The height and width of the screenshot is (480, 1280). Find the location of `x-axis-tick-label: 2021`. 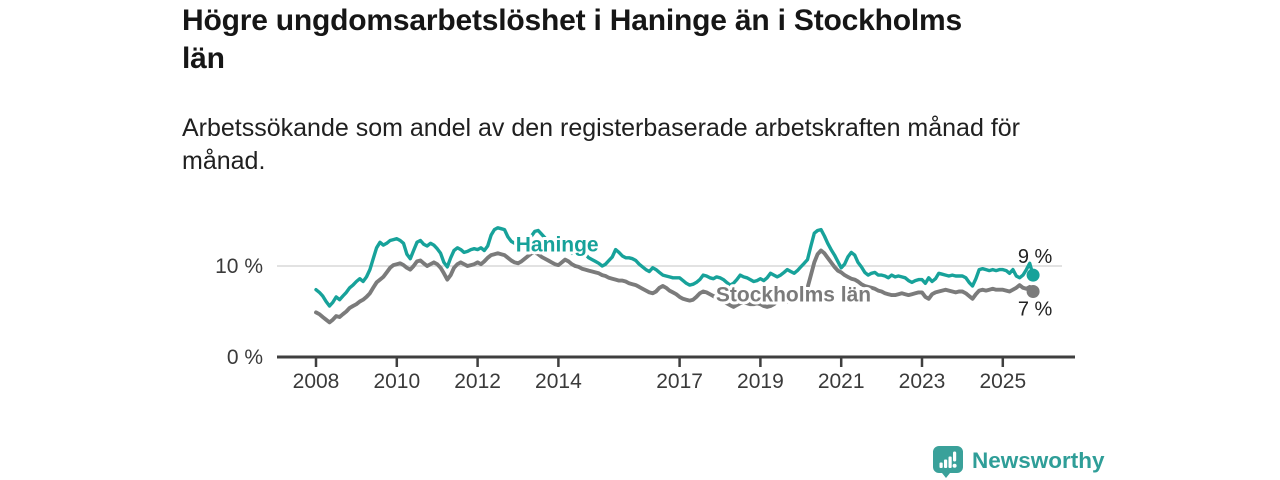

x-axis-tick-label: 2021 is located at coordinates (841, 381).